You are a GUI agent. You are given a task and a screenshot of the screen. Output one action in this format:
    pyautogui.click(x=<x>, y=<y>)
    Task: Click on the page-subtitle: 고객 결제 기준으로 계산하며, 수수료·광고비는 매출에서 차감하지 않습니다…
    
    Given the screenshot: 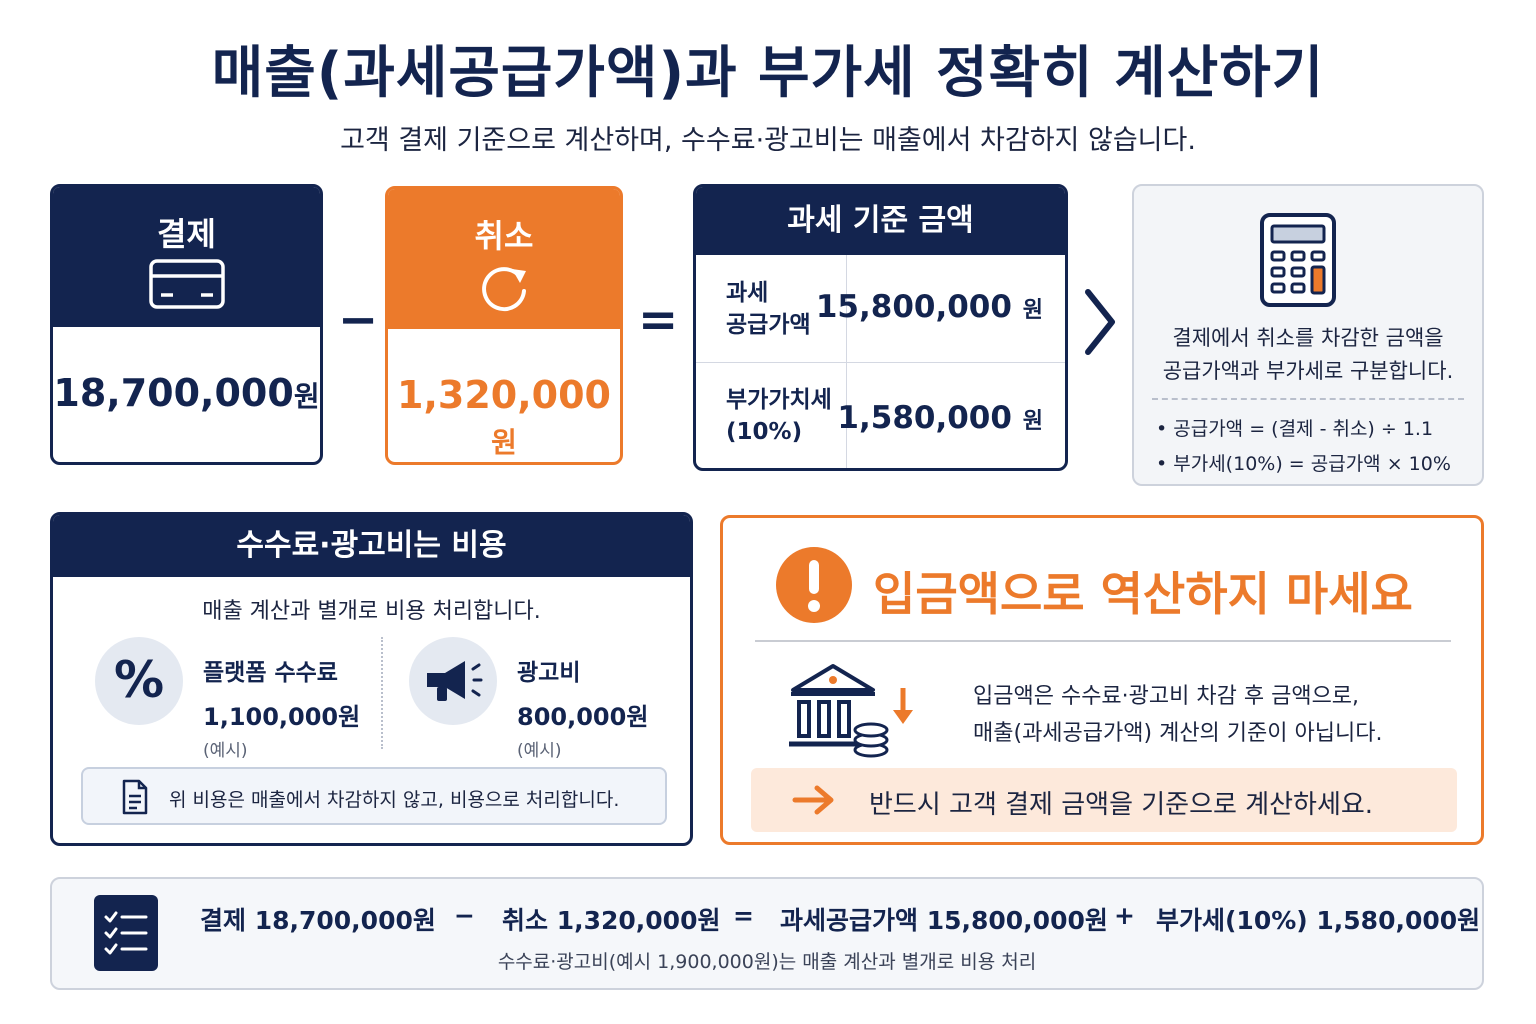 What is the action you would take?
    pyautogui.click(x=768, y=140)
    